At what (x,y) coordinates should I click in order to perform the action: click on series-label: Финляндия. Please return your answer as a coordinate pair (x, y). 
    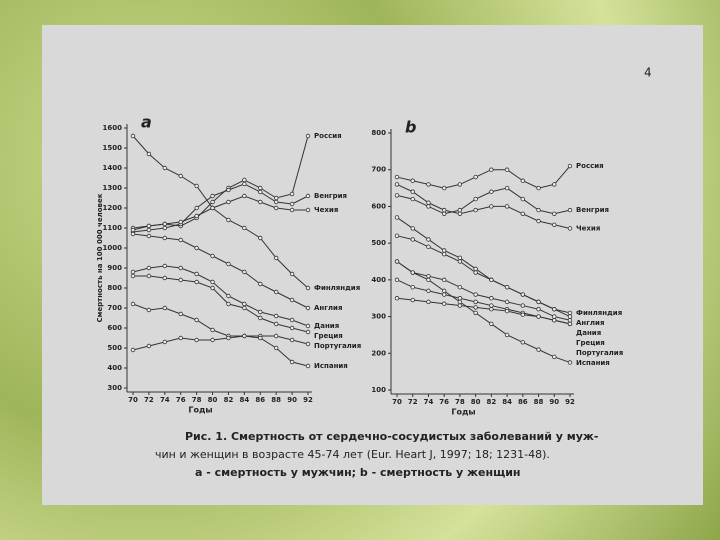
    Looking at the image, I should click on (599, 313).